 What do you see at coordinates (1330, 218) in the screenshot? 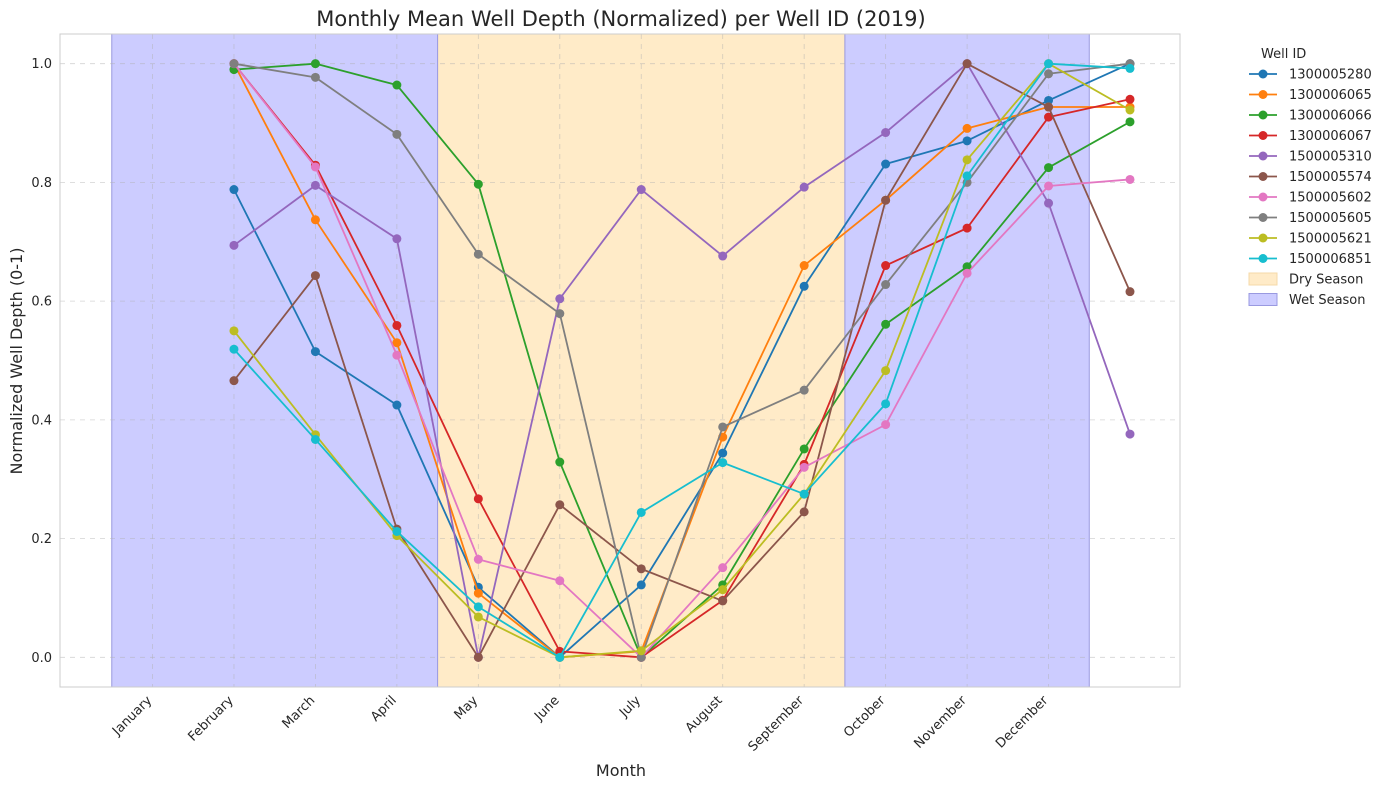
I see `legend-label: 1500005605` at bounding box center [1330, 218].